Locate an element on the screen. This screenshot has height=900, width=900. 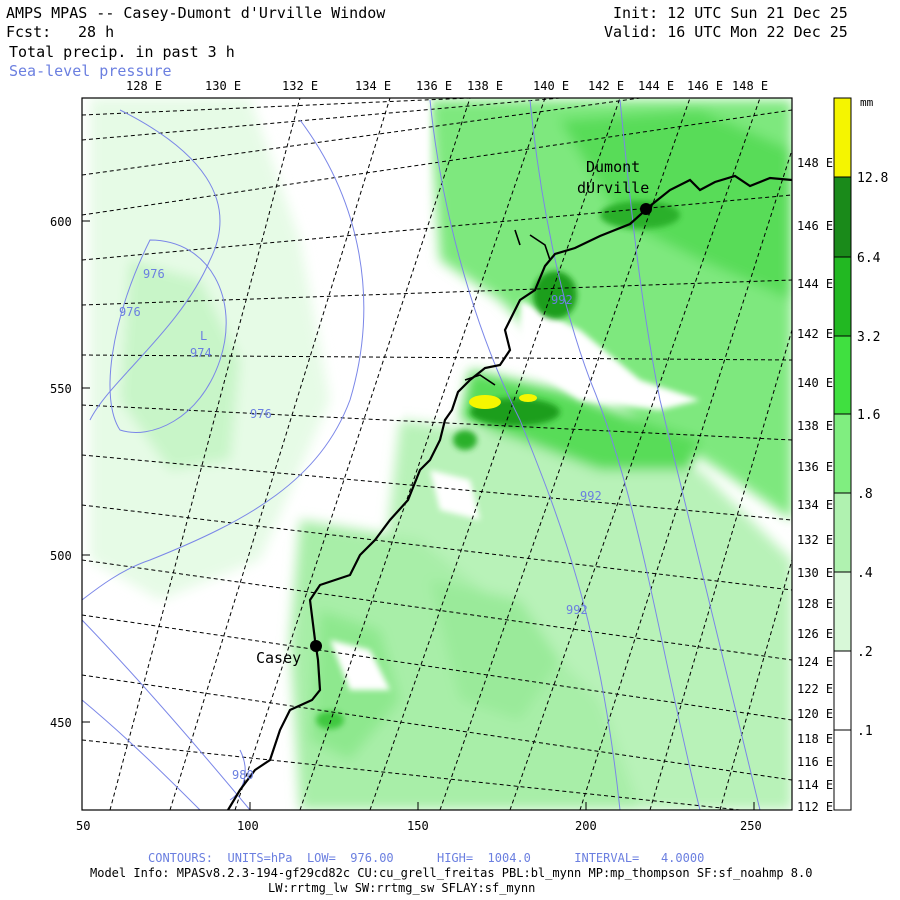
lat-label: 124 E is located at coordinates (815, 662).